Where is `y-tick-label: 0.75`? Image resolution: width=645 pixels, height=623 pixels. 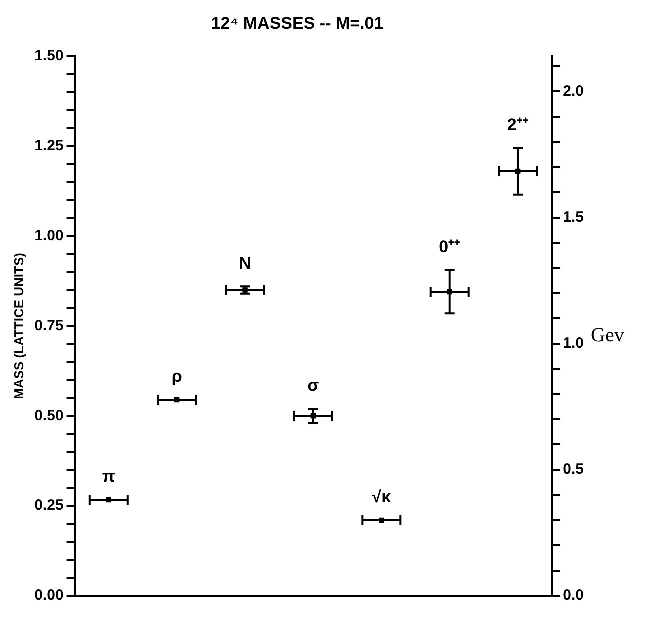 y-tick-label: 0.75 is located at coordinates (49, 325).